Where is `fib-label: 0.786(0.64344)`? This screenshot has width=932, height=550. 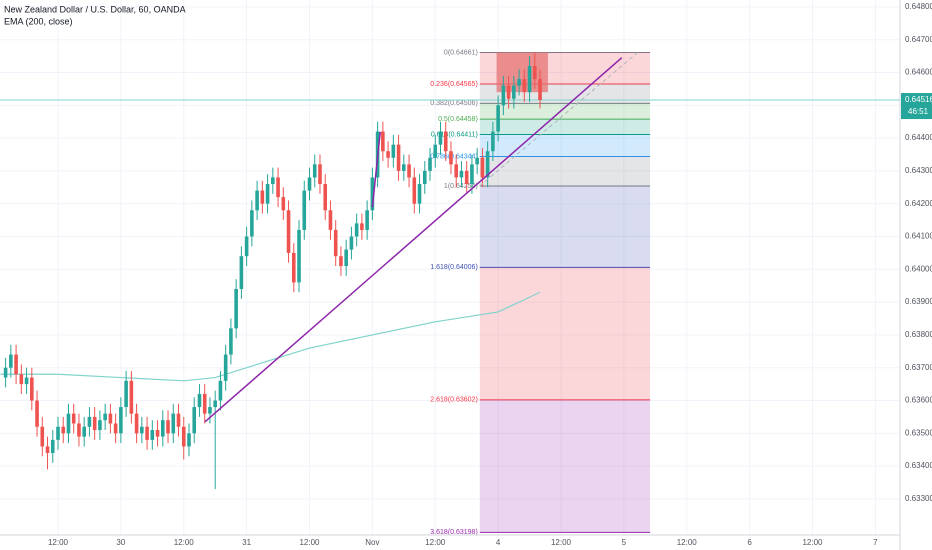
fib-label: 0.786(0.64344) is located at coordinates (453, 156).